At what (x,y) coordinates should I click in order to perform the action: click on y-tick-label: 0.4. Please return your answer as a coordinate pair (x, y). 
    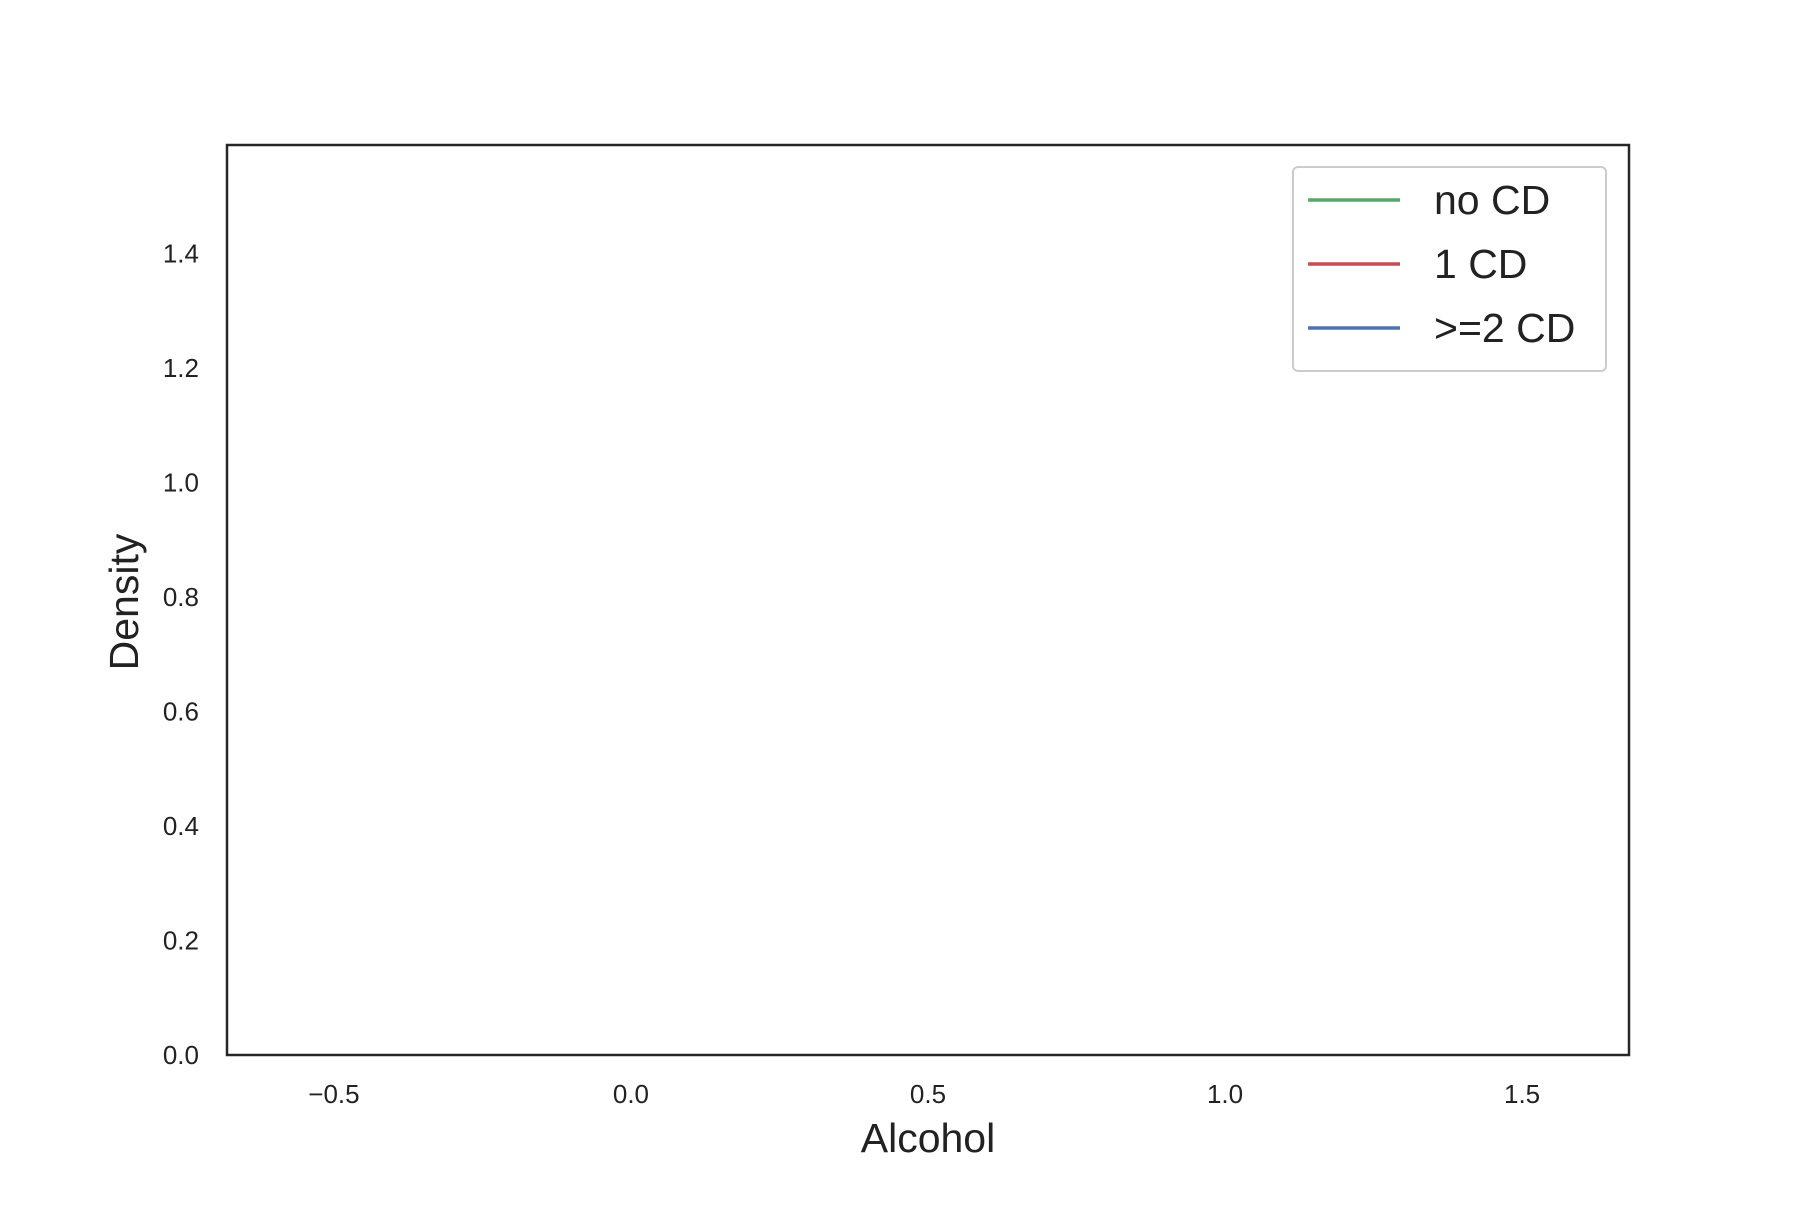
    Looking at the image, I should click on (181, 826).